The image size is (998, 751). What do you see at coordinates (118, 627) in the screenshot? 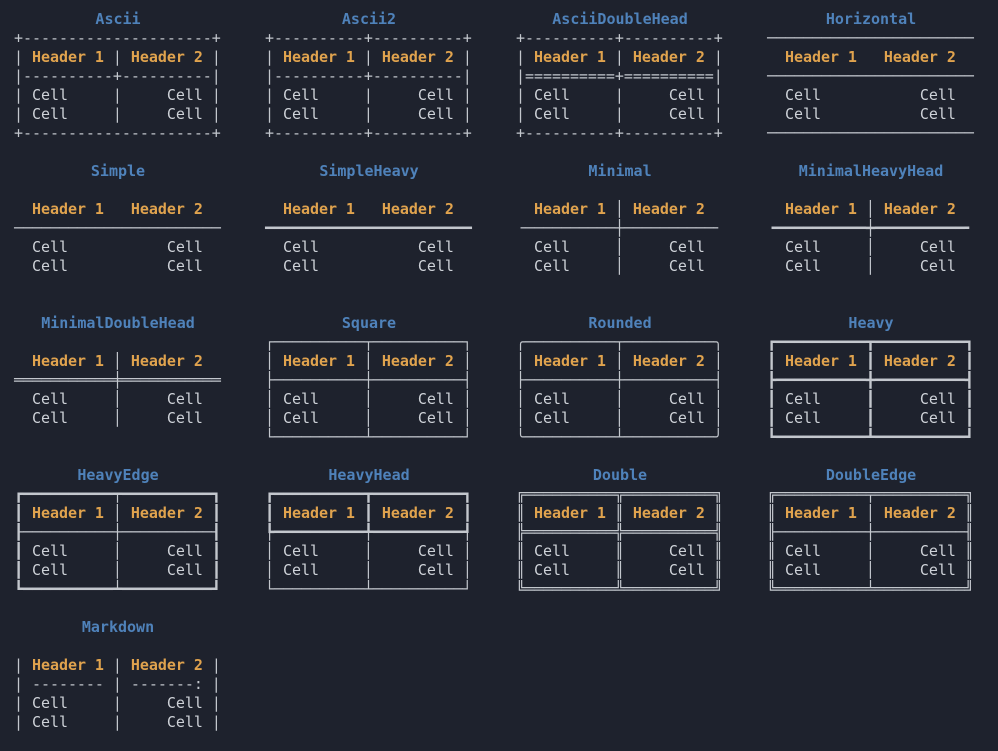
I see `box-style-title: Markdown` at bounding box center [118, 627].